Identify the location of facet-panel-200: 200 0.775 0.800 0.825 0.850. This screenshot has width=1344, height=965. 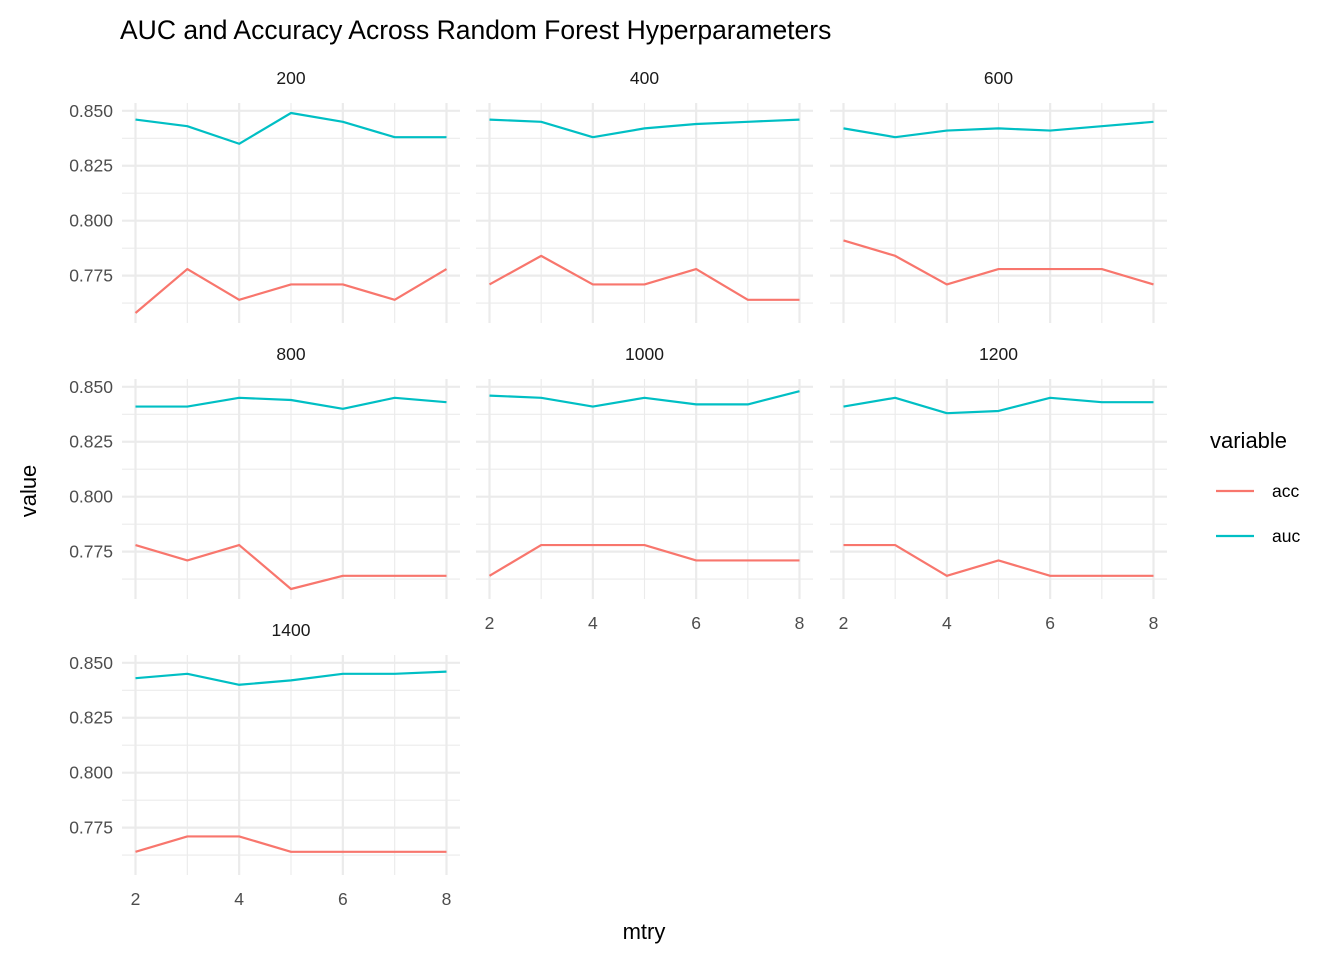
(264, 195).